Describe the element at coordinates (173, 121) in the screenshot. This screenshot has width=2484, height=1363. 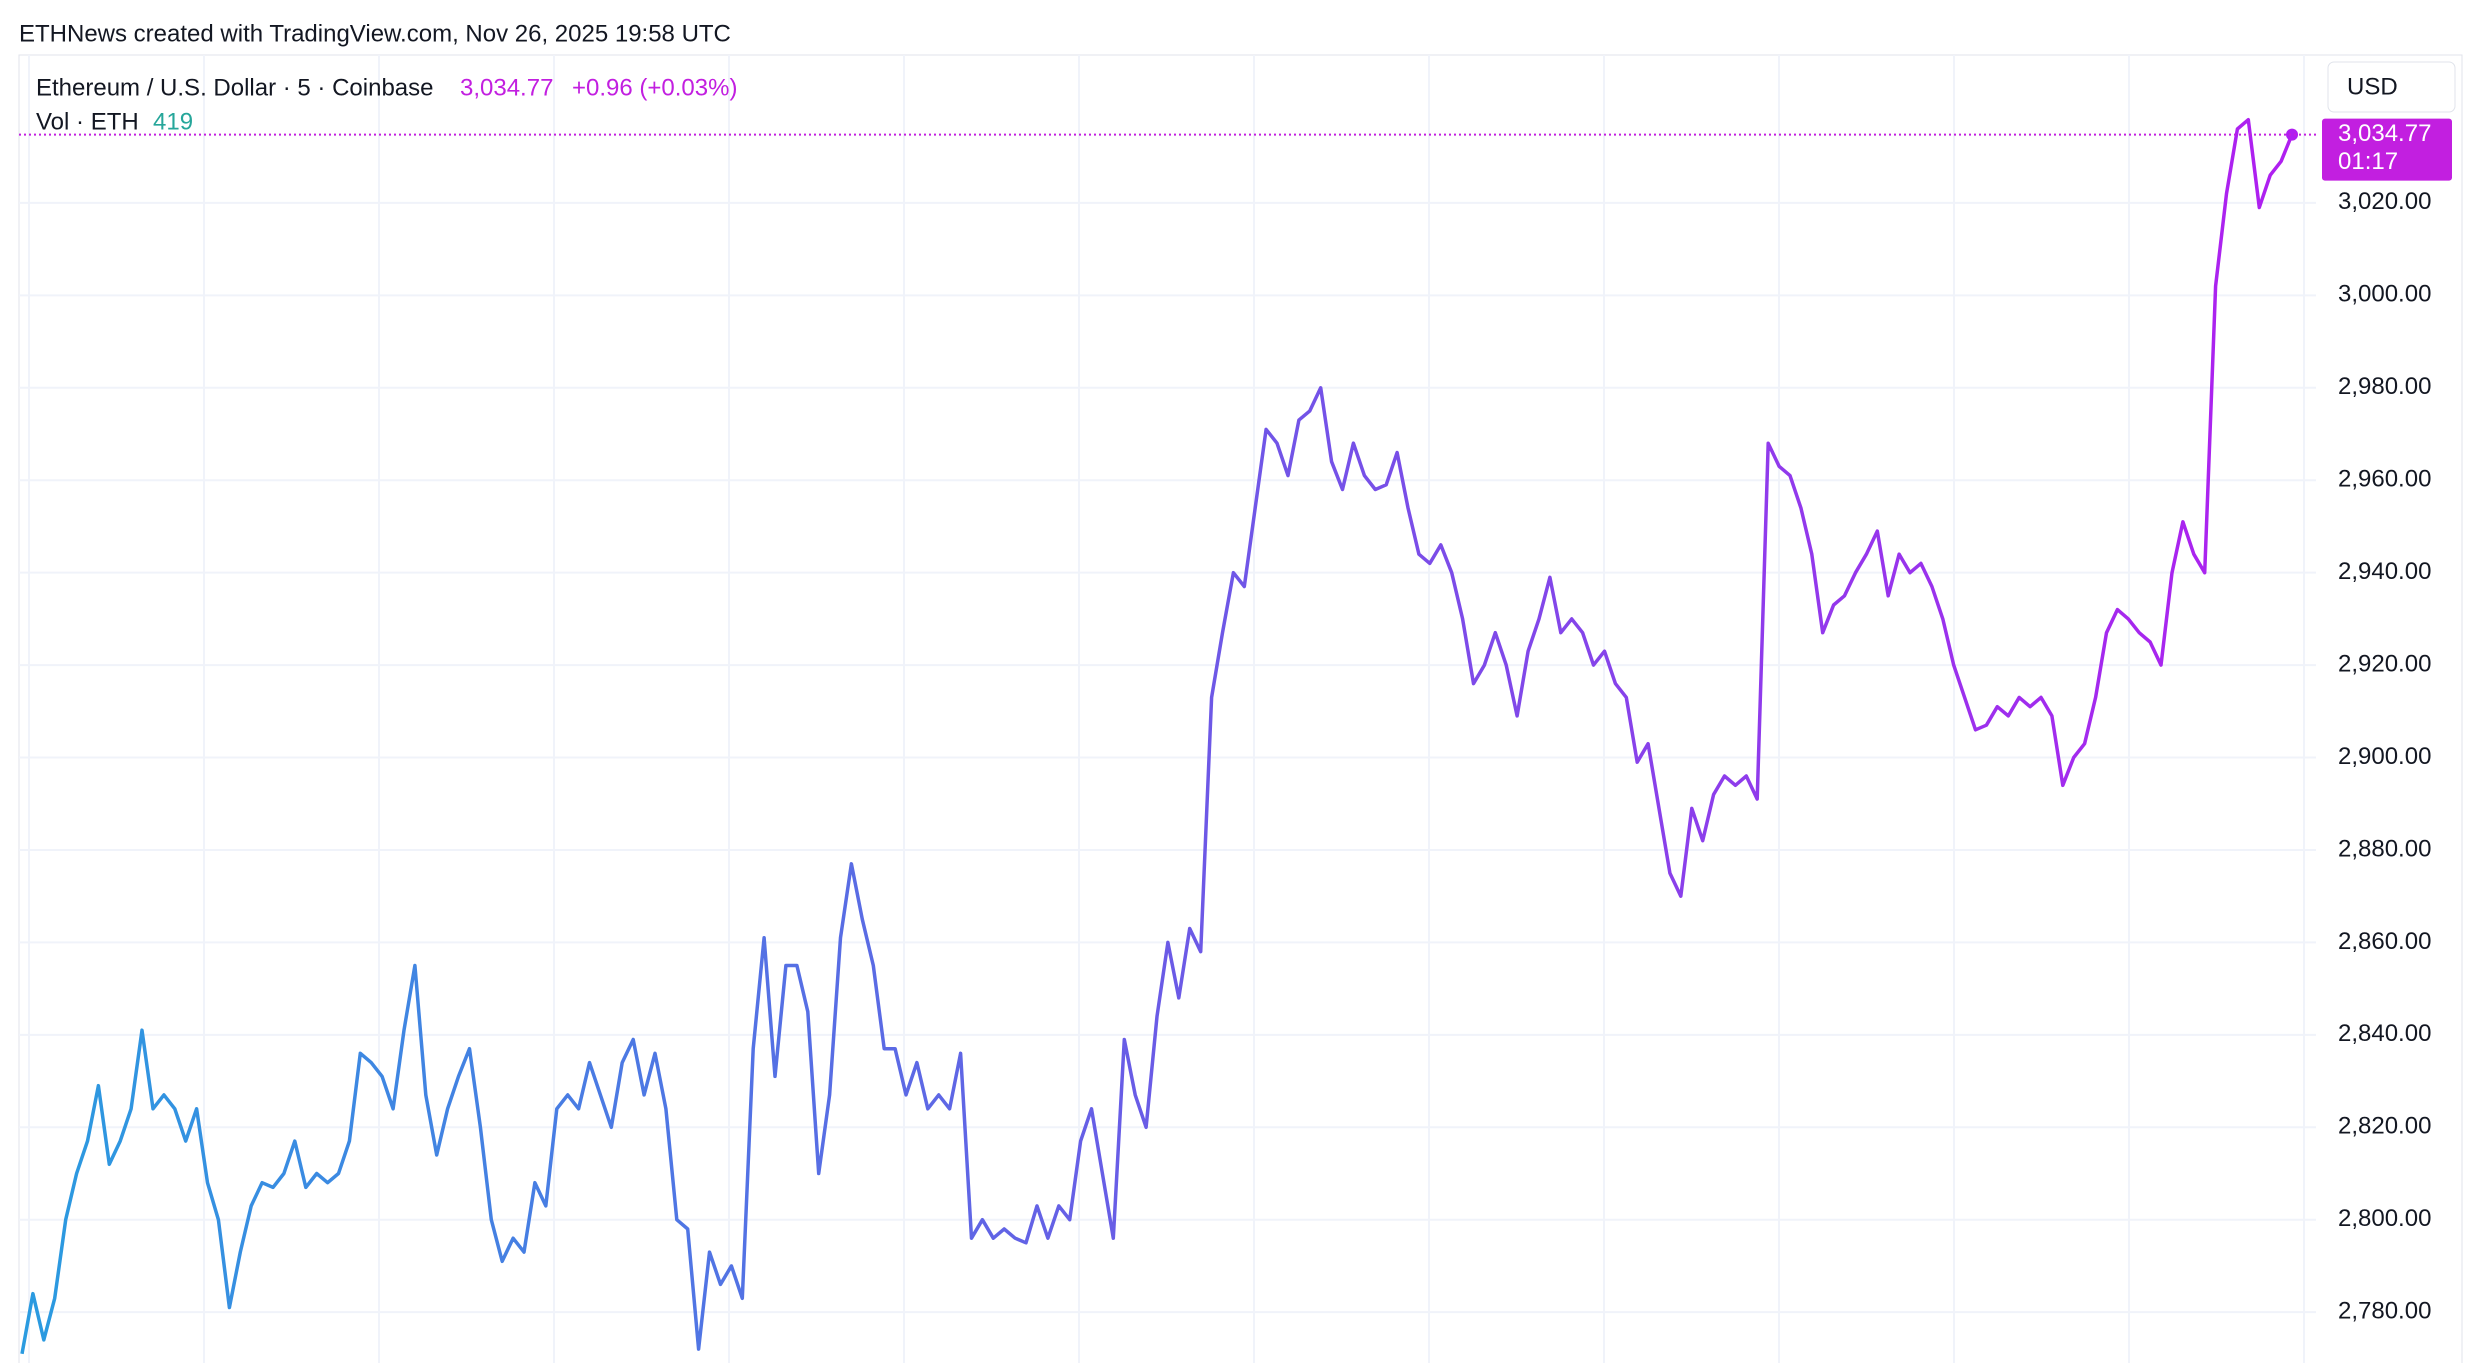
I see `volume-value: 419` at that location.